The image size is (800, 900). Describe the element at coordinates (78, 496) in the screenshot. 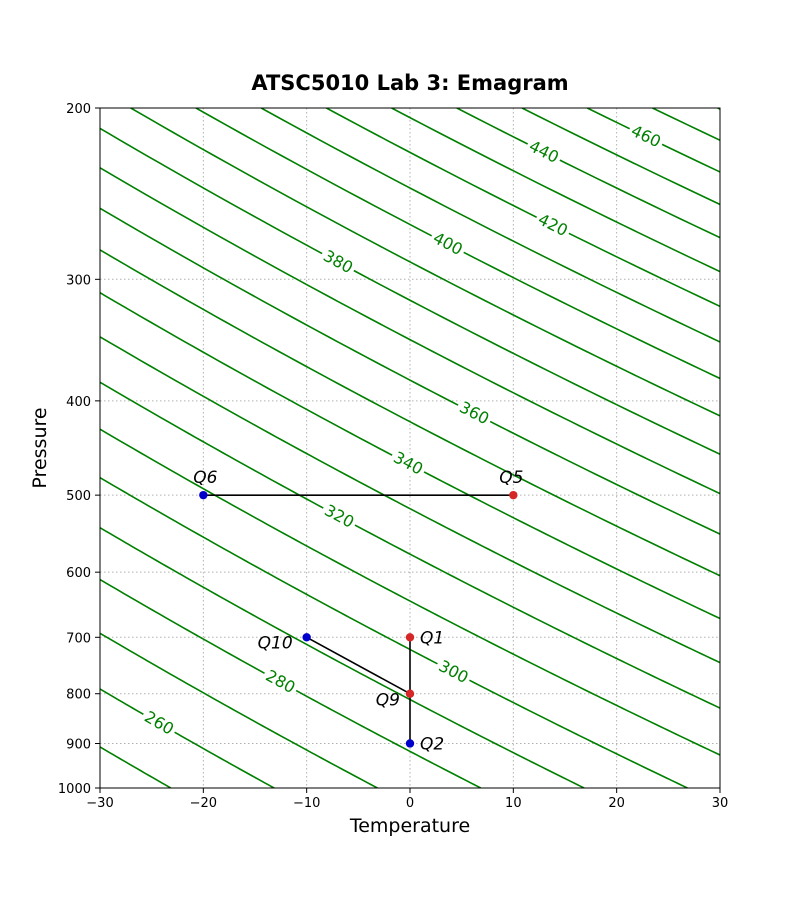

I see `y-tick-label: 500` at that location.